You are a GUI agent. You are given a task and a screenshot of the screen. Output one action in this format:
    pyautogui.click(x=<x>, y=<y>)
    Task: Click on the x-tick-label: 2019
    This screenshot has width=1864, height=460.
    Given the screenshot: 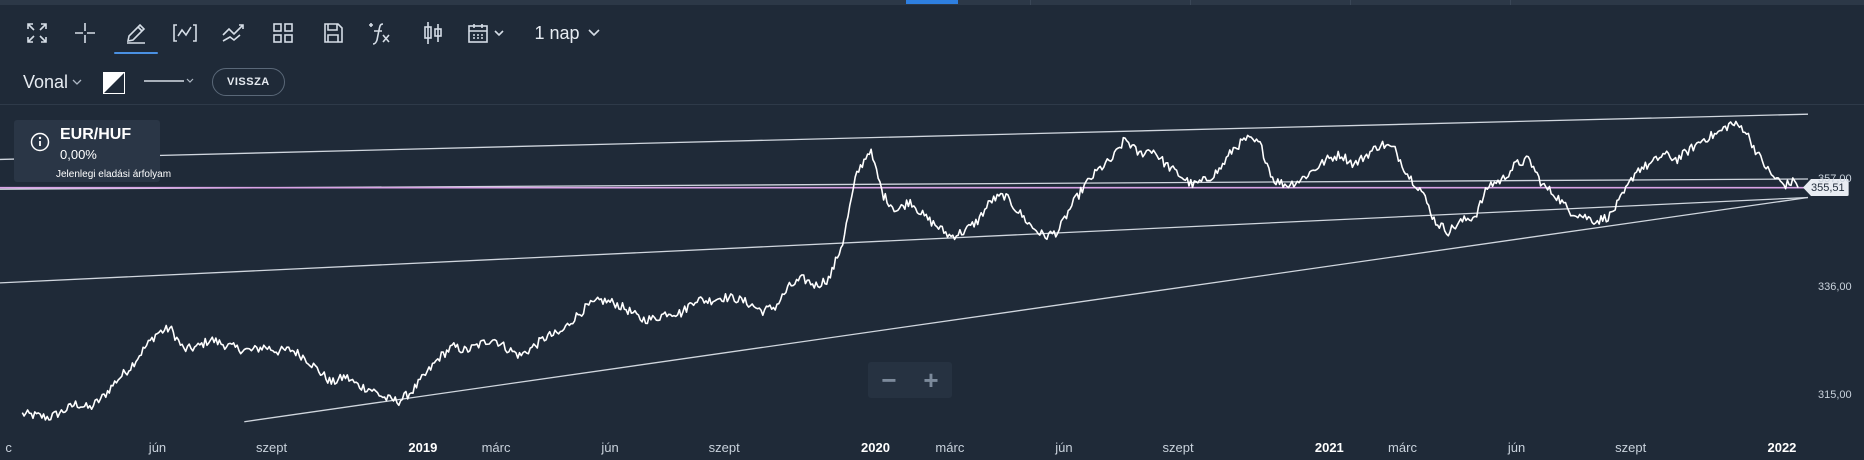 What is the action you would take?
    pyautogui.click(x=423, y=447)
    